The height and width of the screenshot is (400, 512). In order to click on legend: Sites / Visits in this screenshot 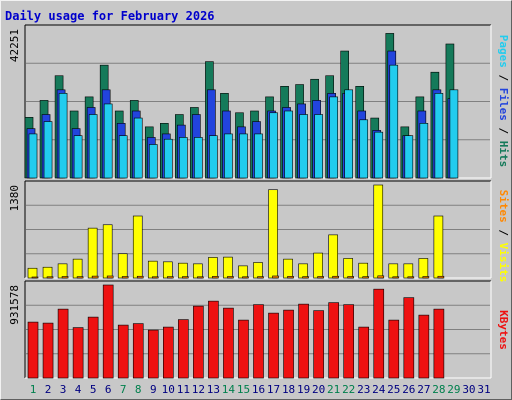, I will do `click(503, 236)`.